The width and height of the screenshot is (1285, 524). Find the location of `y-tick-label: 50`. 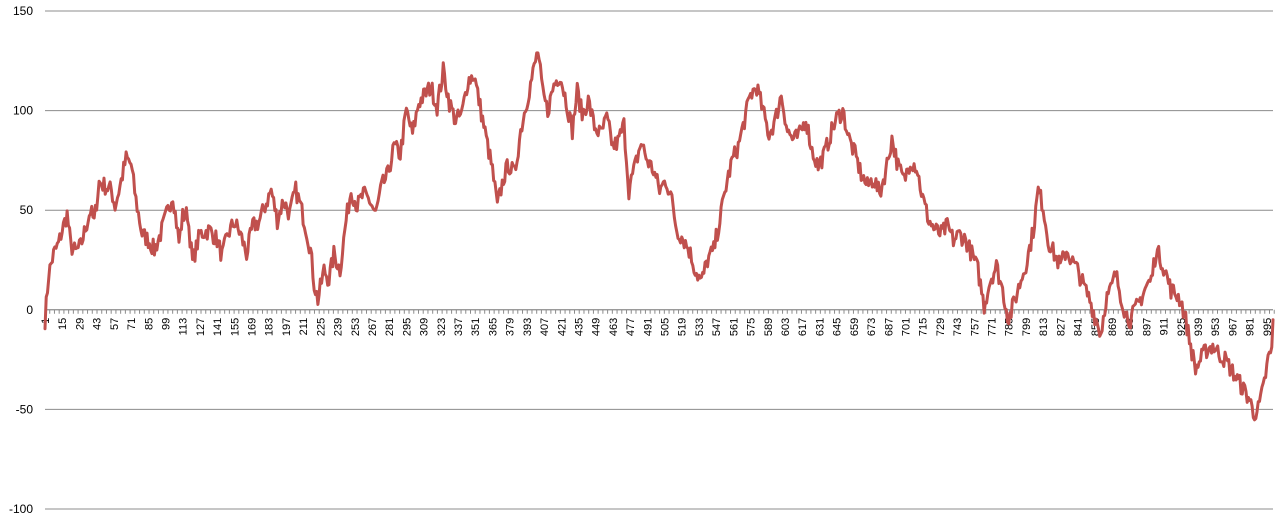

y-tick-label: 50 is located at coordinates (27, 210).